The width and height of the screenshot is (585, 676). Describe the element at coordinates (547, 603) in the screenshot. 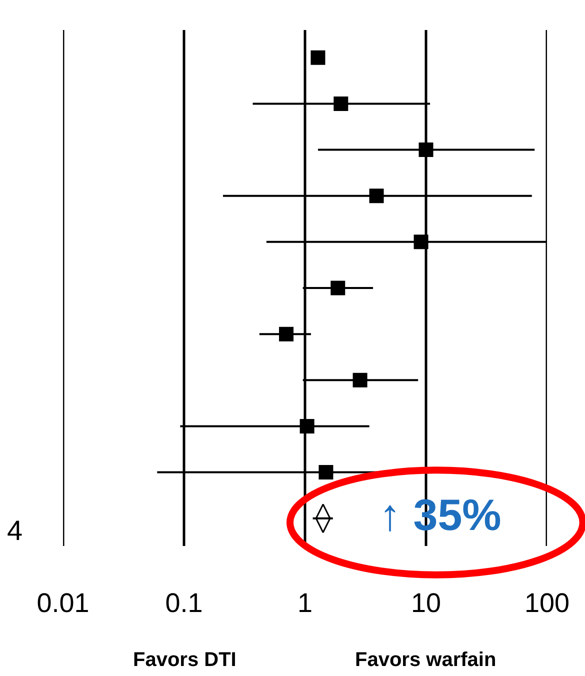

I see `x-tick-label: 100` at that location.